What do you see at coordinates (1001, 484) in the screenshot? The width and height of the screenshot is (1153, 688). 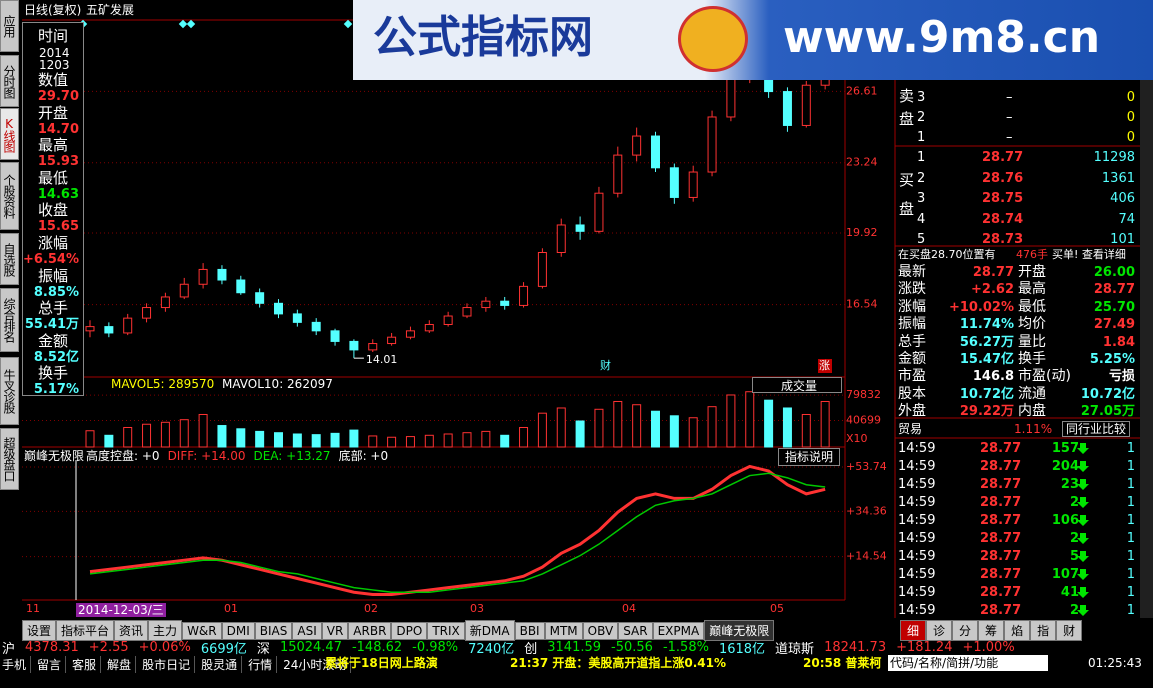 I see `trade-price: 28.77` at bounding box center [1001, 484].